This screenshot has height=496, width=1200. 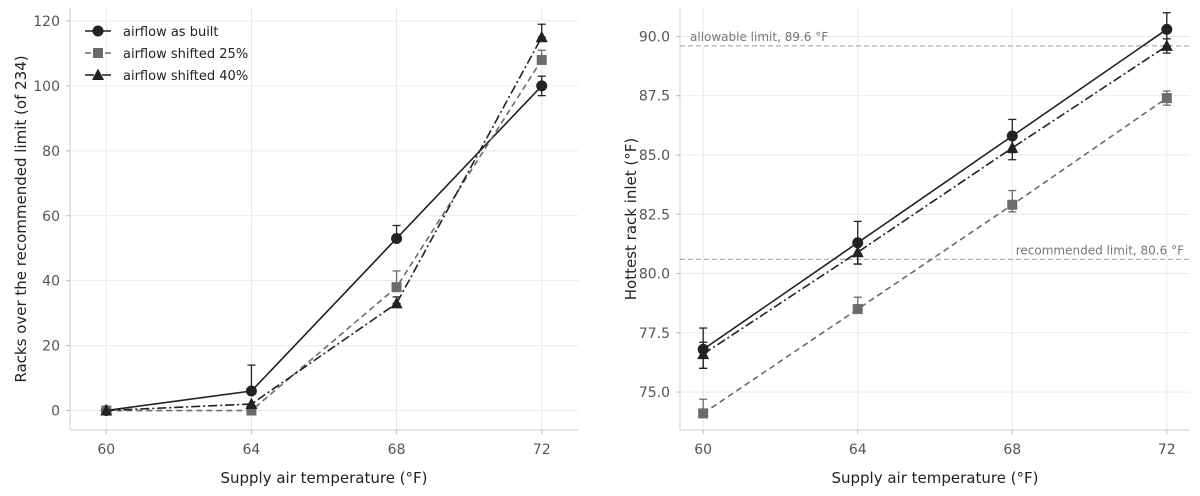 I want to click on y-tick-label: 100, so click(x=46, y=87).